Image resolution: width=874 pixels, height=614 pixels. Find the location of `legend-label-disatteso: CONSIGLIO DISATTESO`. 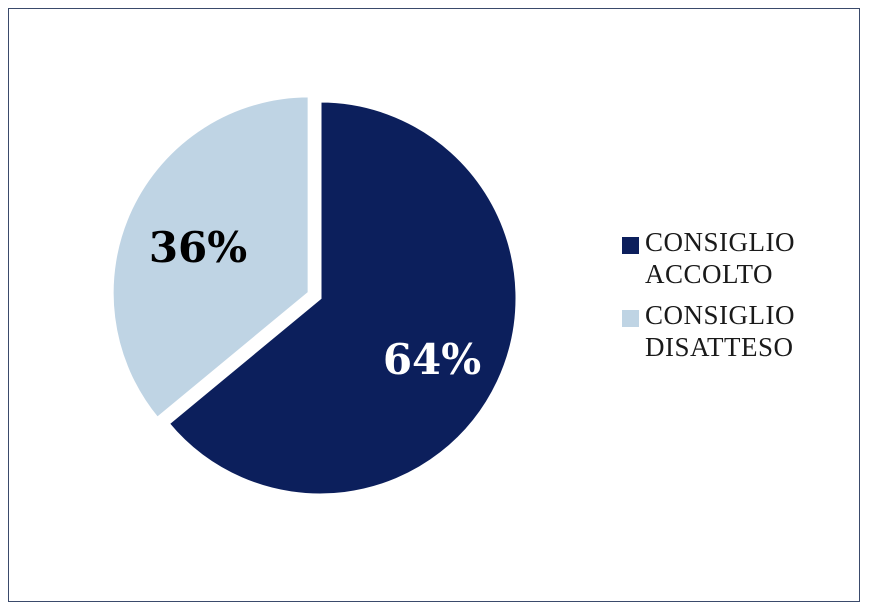

legend-label-disatteso: CONSIGLIO DISATTESO is located at coordinates (720, 331).